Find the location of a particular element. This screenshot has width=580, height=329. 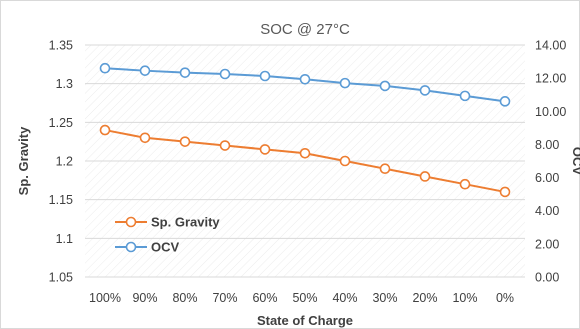

x-tick-label: 60% is located at coordinates (264, 298).